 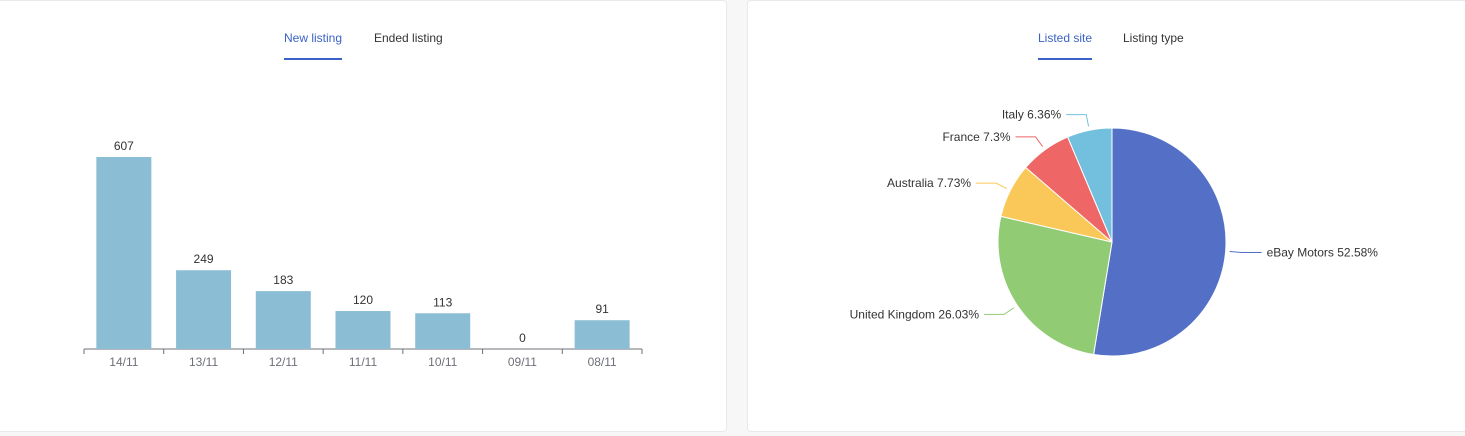 I want to click on pie-slice-label: eBay Motors 52.58%, so click(x=1323, y=253).